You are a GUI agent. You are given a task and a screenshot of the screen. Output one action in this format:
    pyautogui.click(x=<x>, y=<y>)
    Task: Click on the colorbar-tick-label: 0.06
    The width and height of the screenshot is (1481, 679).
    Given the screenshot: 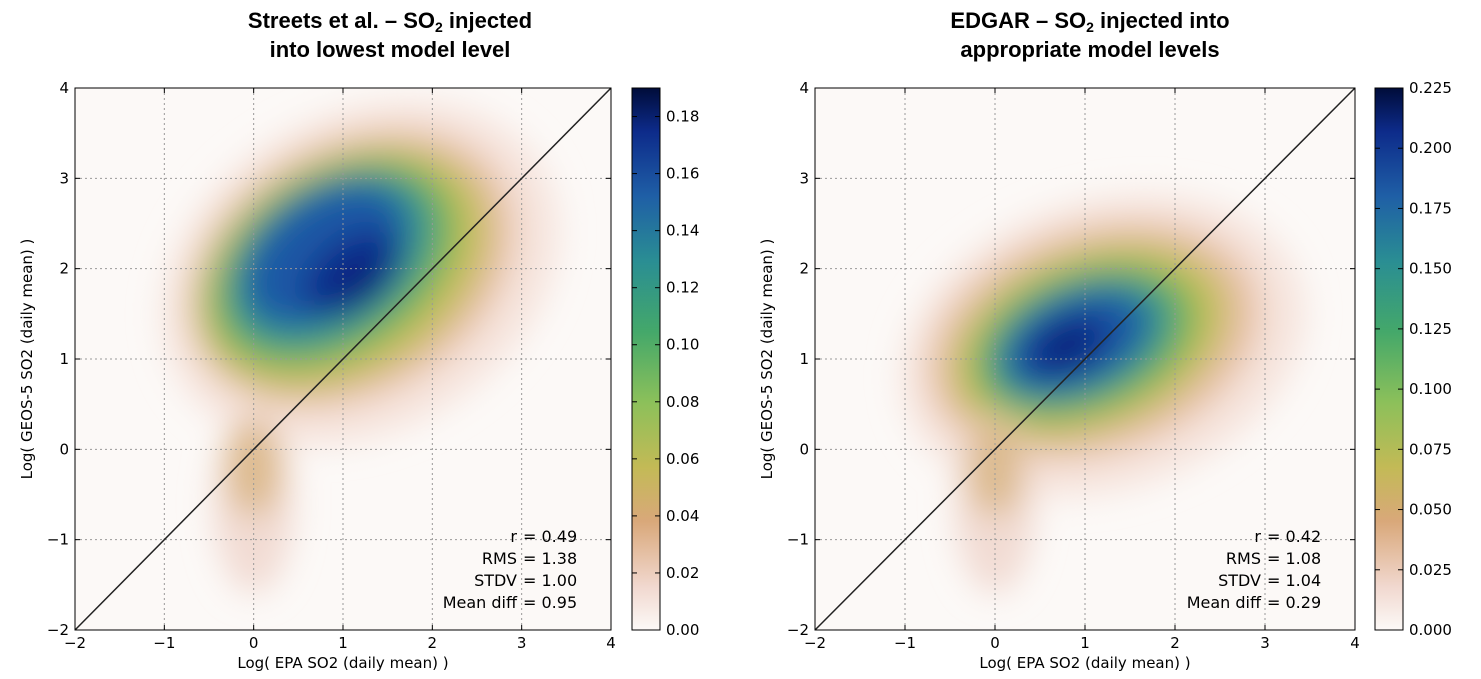 What is the action you would take?
    pyautogui.click(x=682, y=459)
    